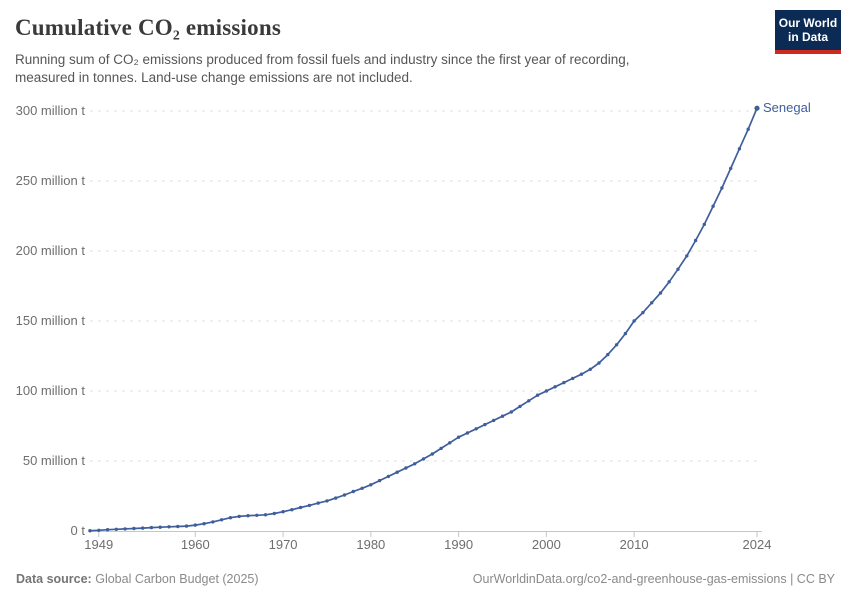 The width and height of the screenshot is (850, 600). What do you see at coordinates (148, 27) in the screenshot?
I see `chart-title: Cumulative CO₂ emissions` at bounding box center [148, 27].